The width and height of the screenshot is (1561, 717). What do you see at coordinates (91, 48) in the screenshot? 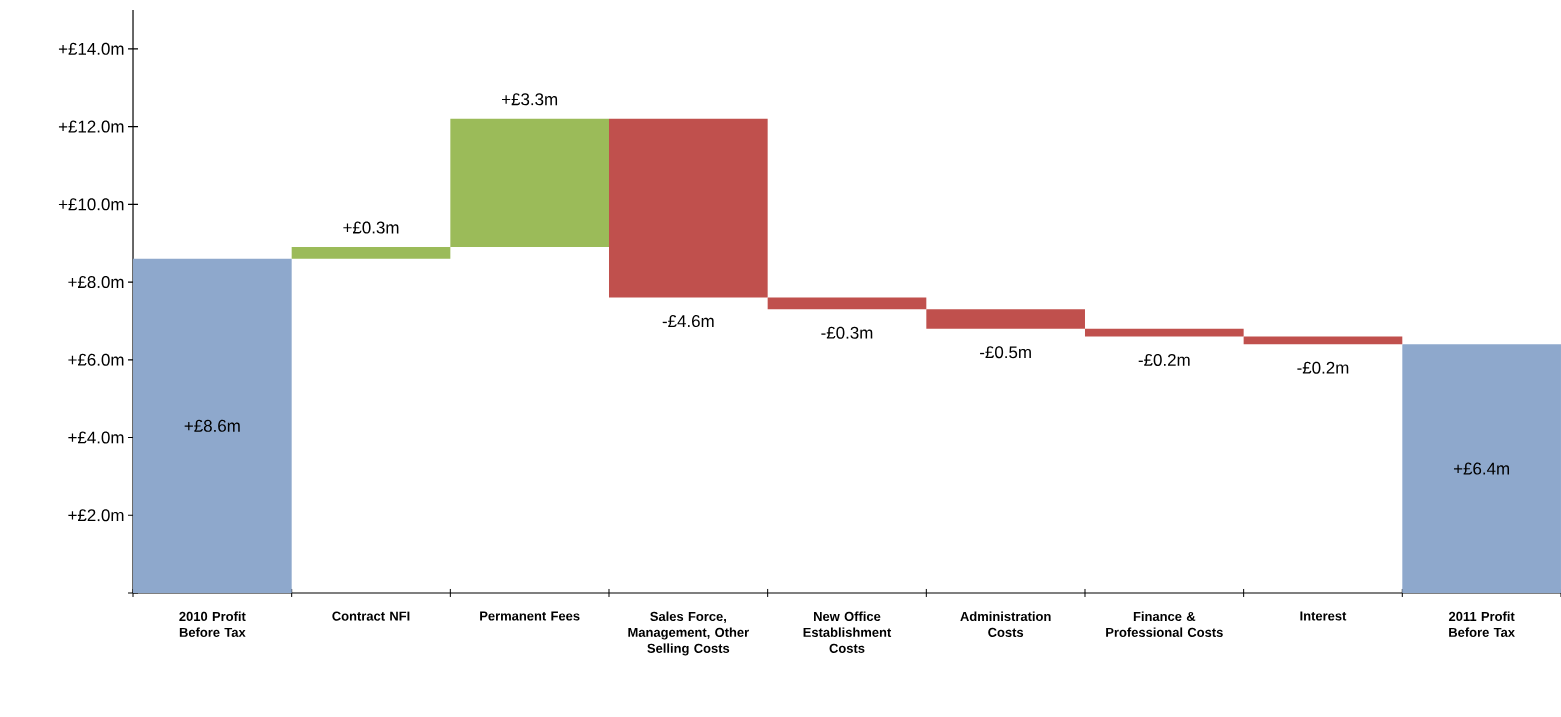
I see `y-tick-label: +£14.0m` at bounding box center [91, 48].